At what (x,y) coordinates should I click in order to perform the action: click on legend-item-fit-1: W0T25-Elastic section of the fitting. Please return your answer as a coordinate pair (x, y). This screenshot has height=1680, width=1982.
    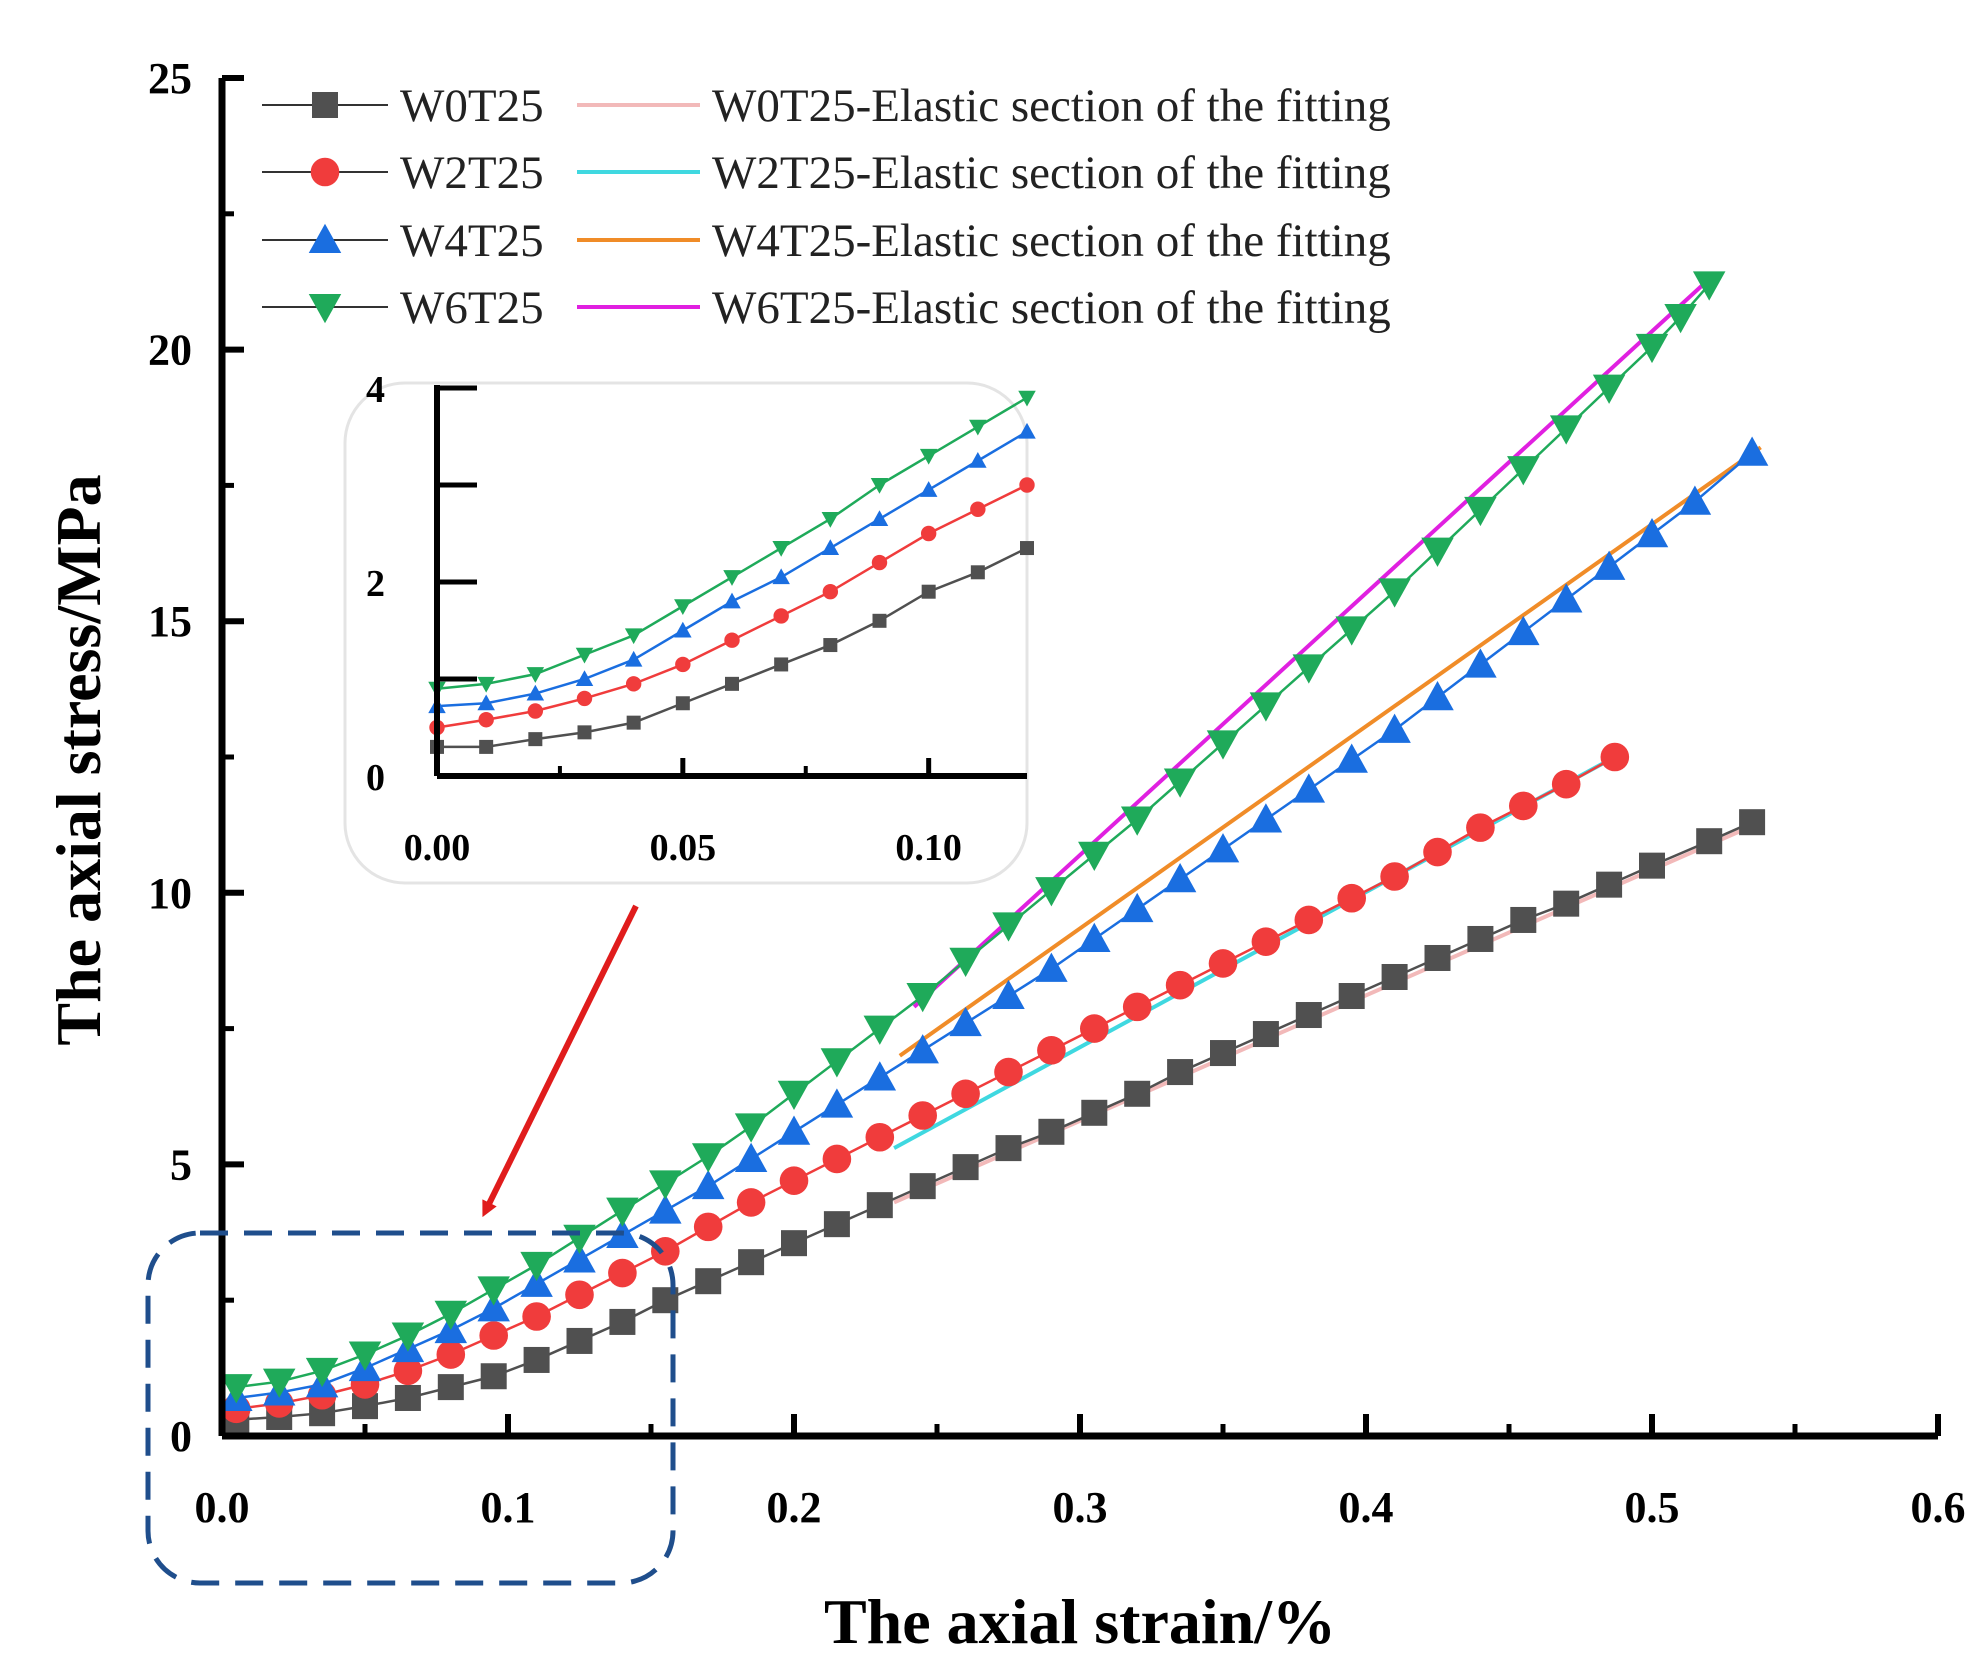
    Looking at the image, I should click on (984, 106).